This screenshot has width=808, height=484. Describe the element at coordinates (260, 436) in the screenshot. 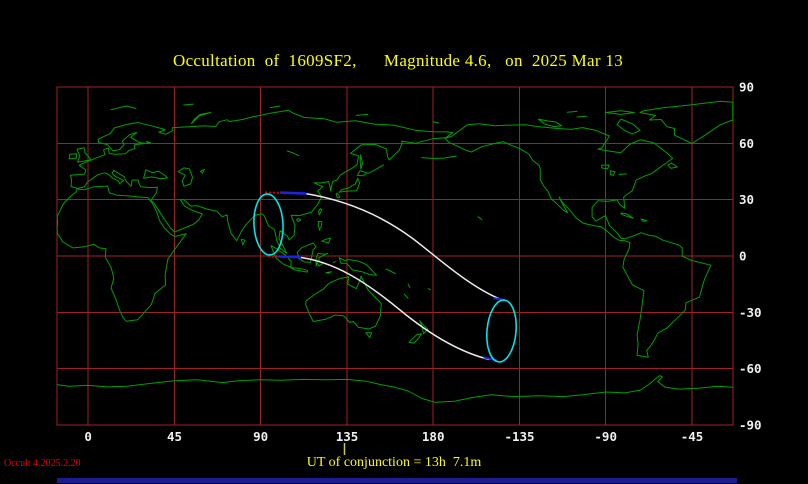

I see `longitude-label: 90` at that location.